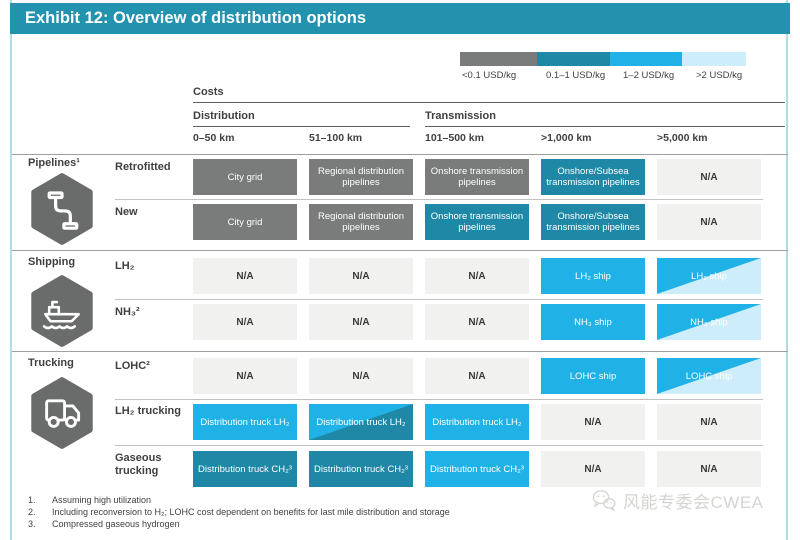  What do you see at coordinates (239, 524) in the screenshot?
I see `footnote-3: 3. Compressed gaseous hydrogen` at bounding box center [239, 524].